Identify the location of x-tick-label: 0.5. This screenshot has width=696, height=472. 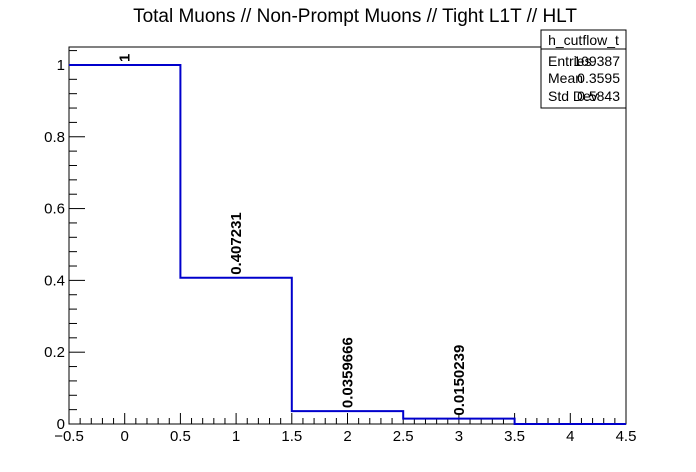
(180, 436).